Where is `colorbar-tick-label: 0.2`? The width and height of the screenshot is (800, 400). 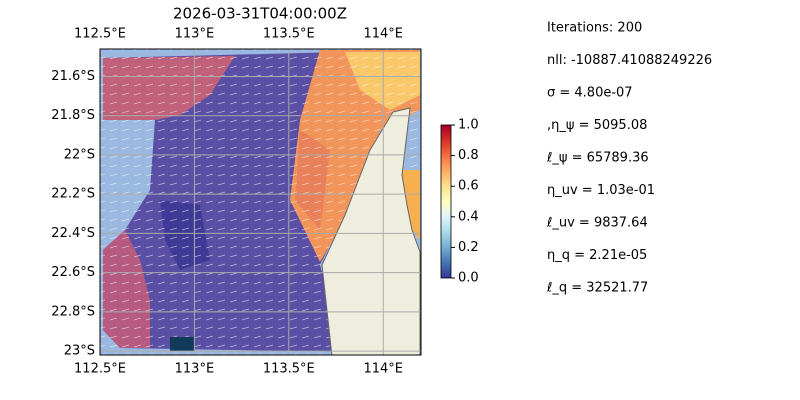 colorbar-tick-label: 0.2 is located at coordinates (468, 247).